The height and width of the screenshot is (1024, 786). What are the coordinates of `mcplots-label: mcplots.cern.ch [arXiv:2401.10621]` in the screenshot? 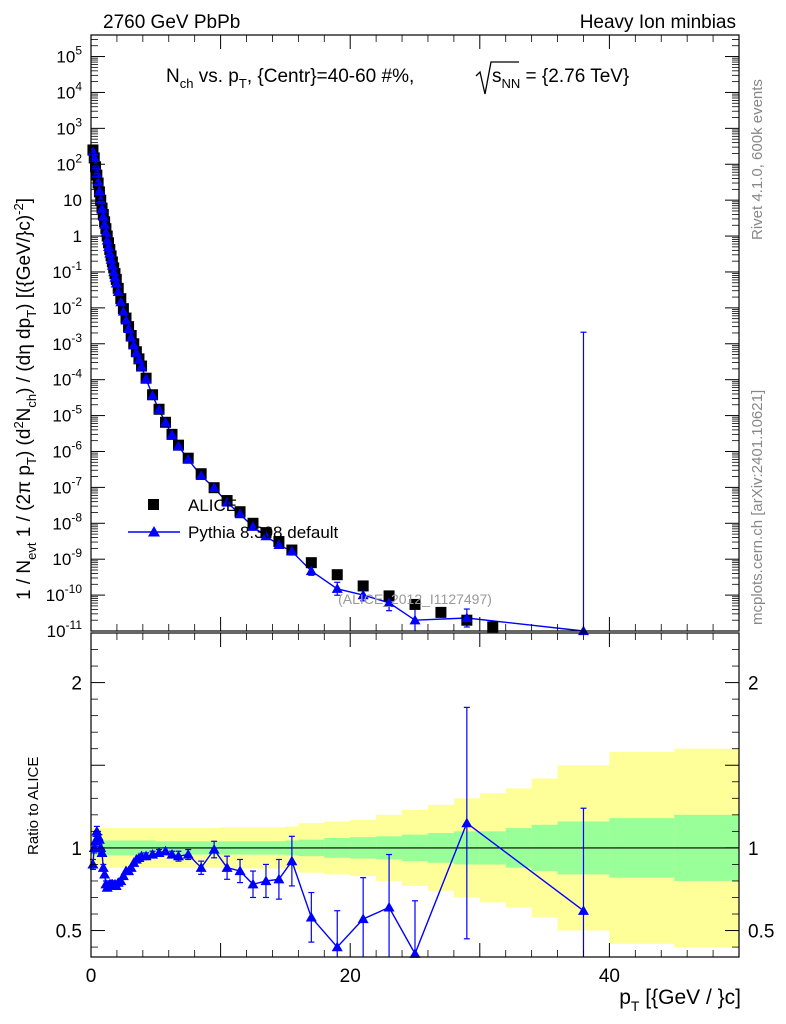 It's located at (757, 507).